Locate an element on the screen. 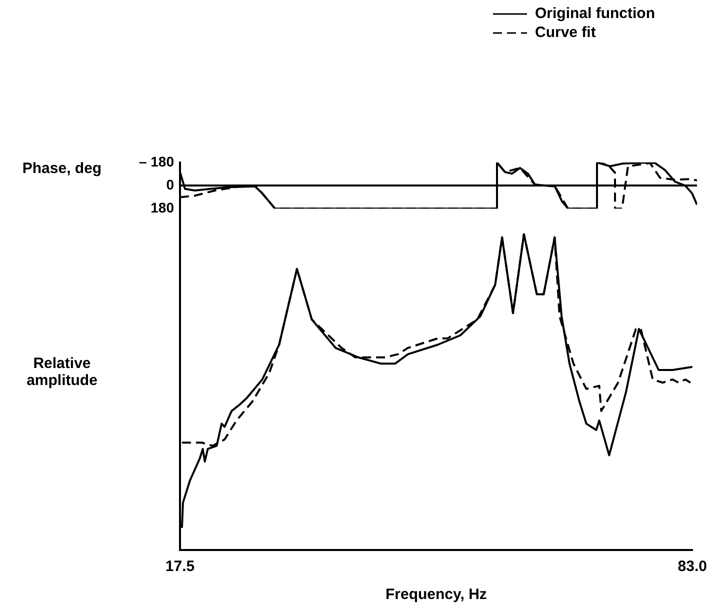 The height and width of the screenshot is (608, 715). x-tick-label: 17.5 is located at coordinates (180, 567).